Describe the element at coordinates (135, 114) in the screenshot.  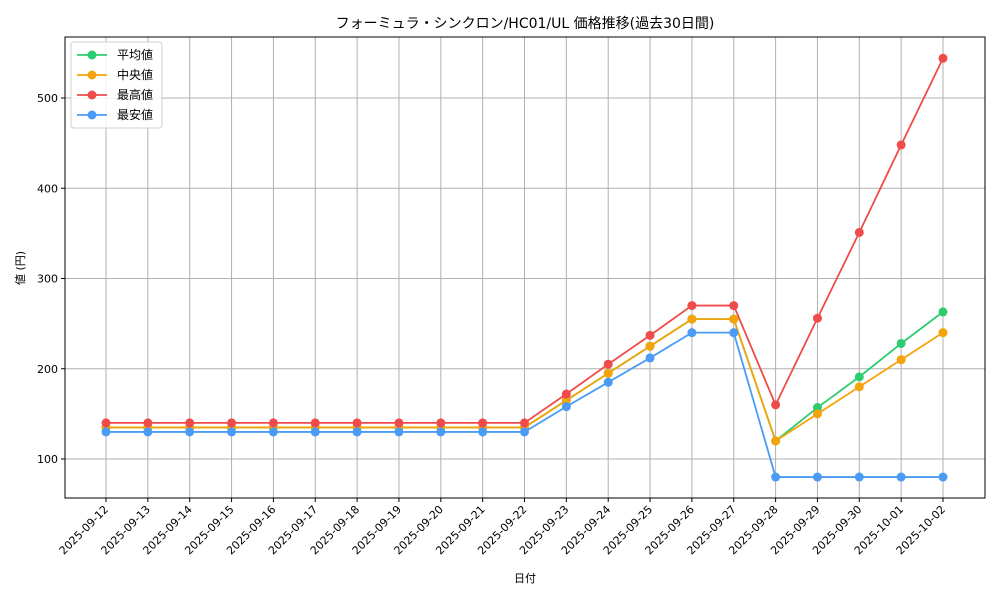
I see `legend-label: 最安値` at that location.